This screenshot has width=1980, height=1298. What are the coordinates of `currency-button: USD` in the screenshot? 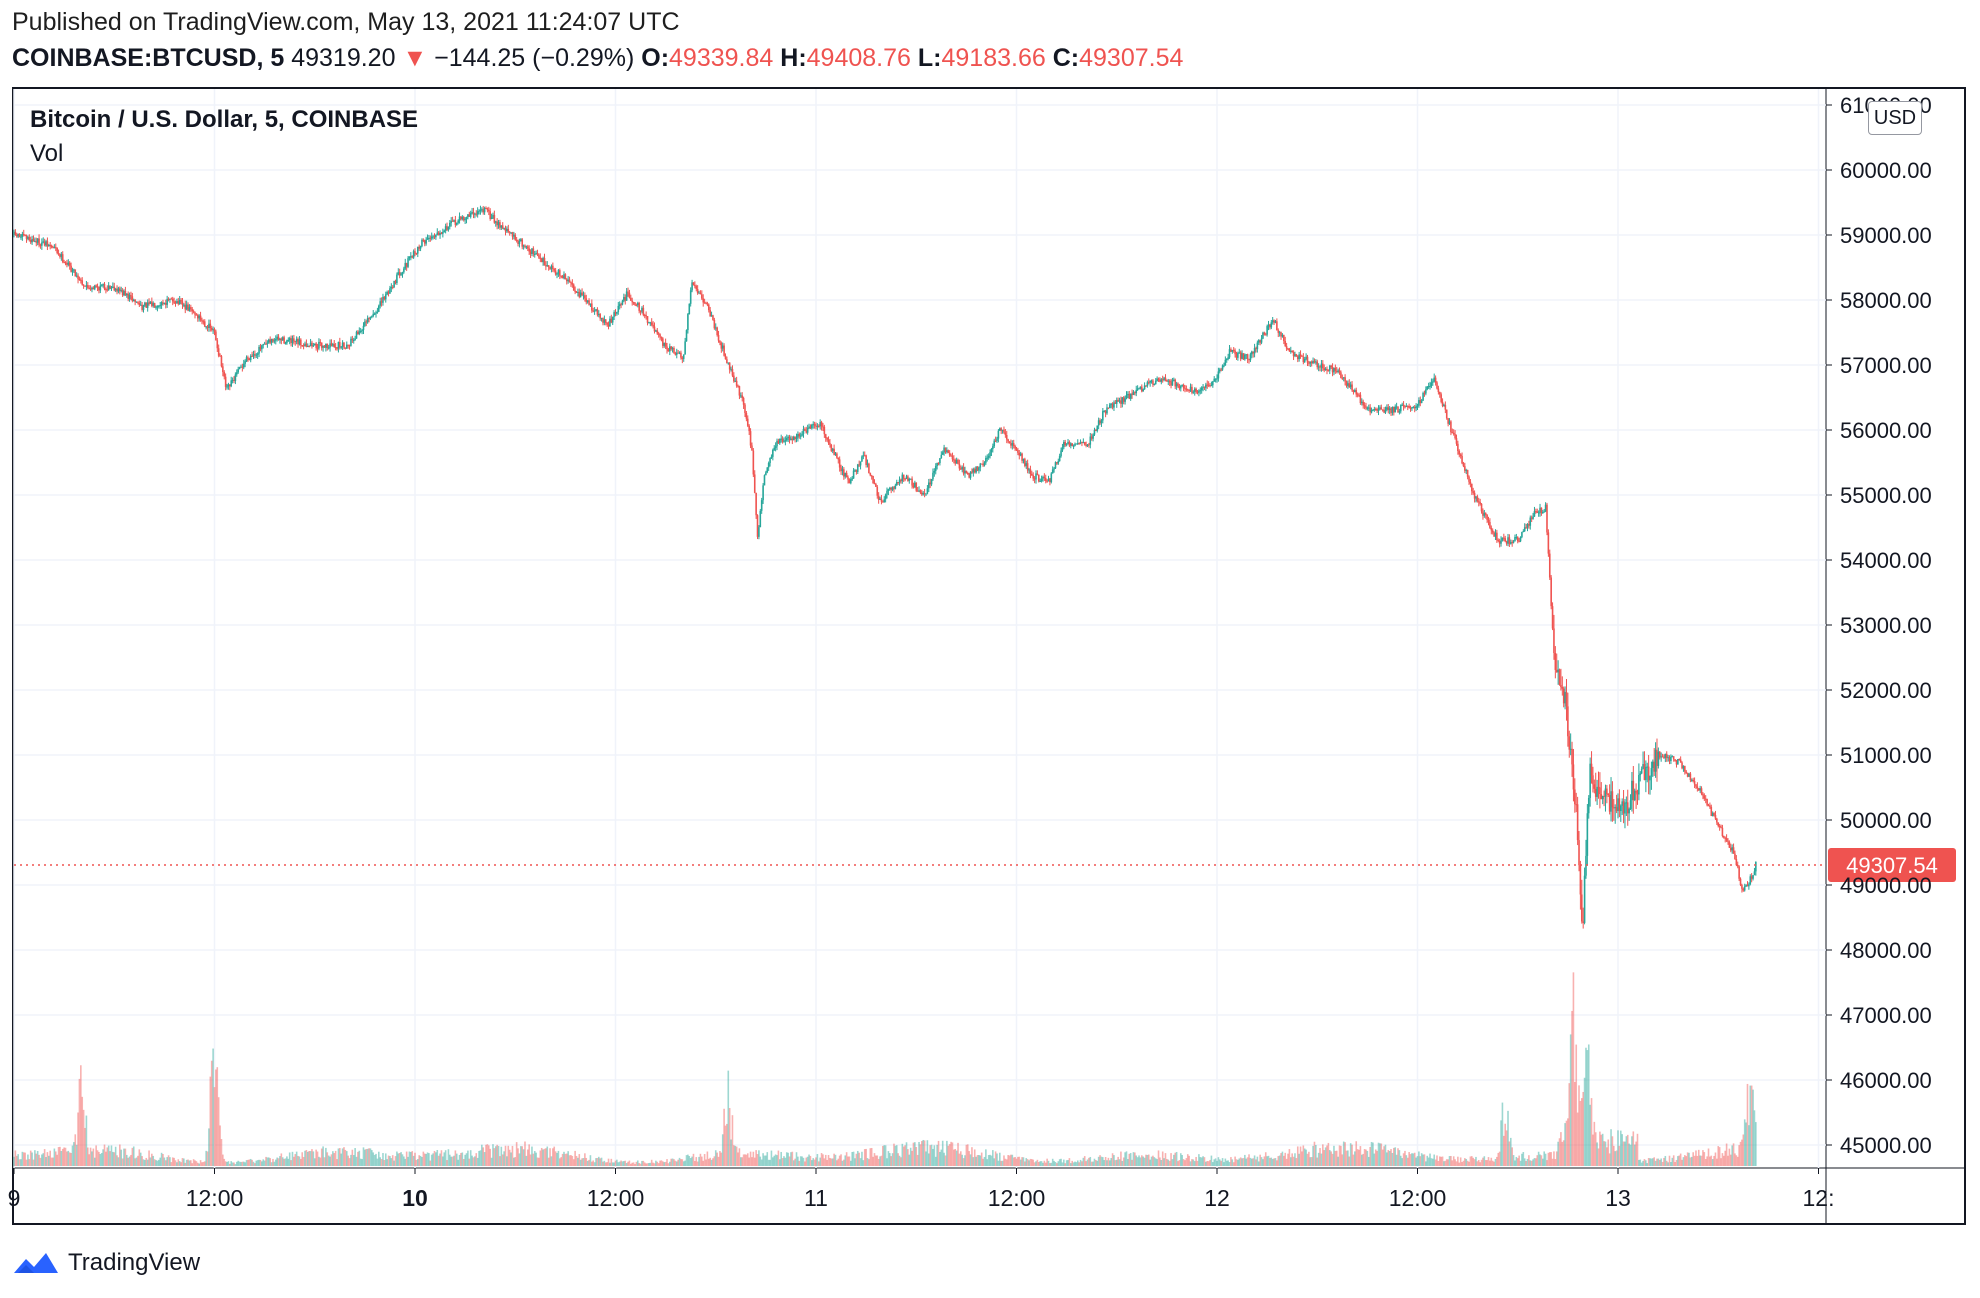 It's located at (1895, 118).